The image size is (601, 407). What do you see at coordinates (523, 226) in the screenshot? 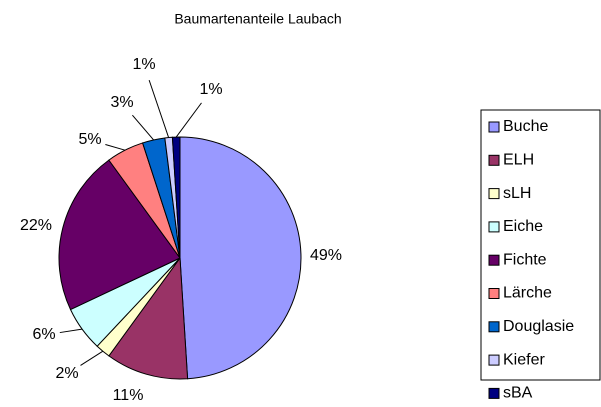
I see `legend-label: Eiche` at bounding box center [523, 226].